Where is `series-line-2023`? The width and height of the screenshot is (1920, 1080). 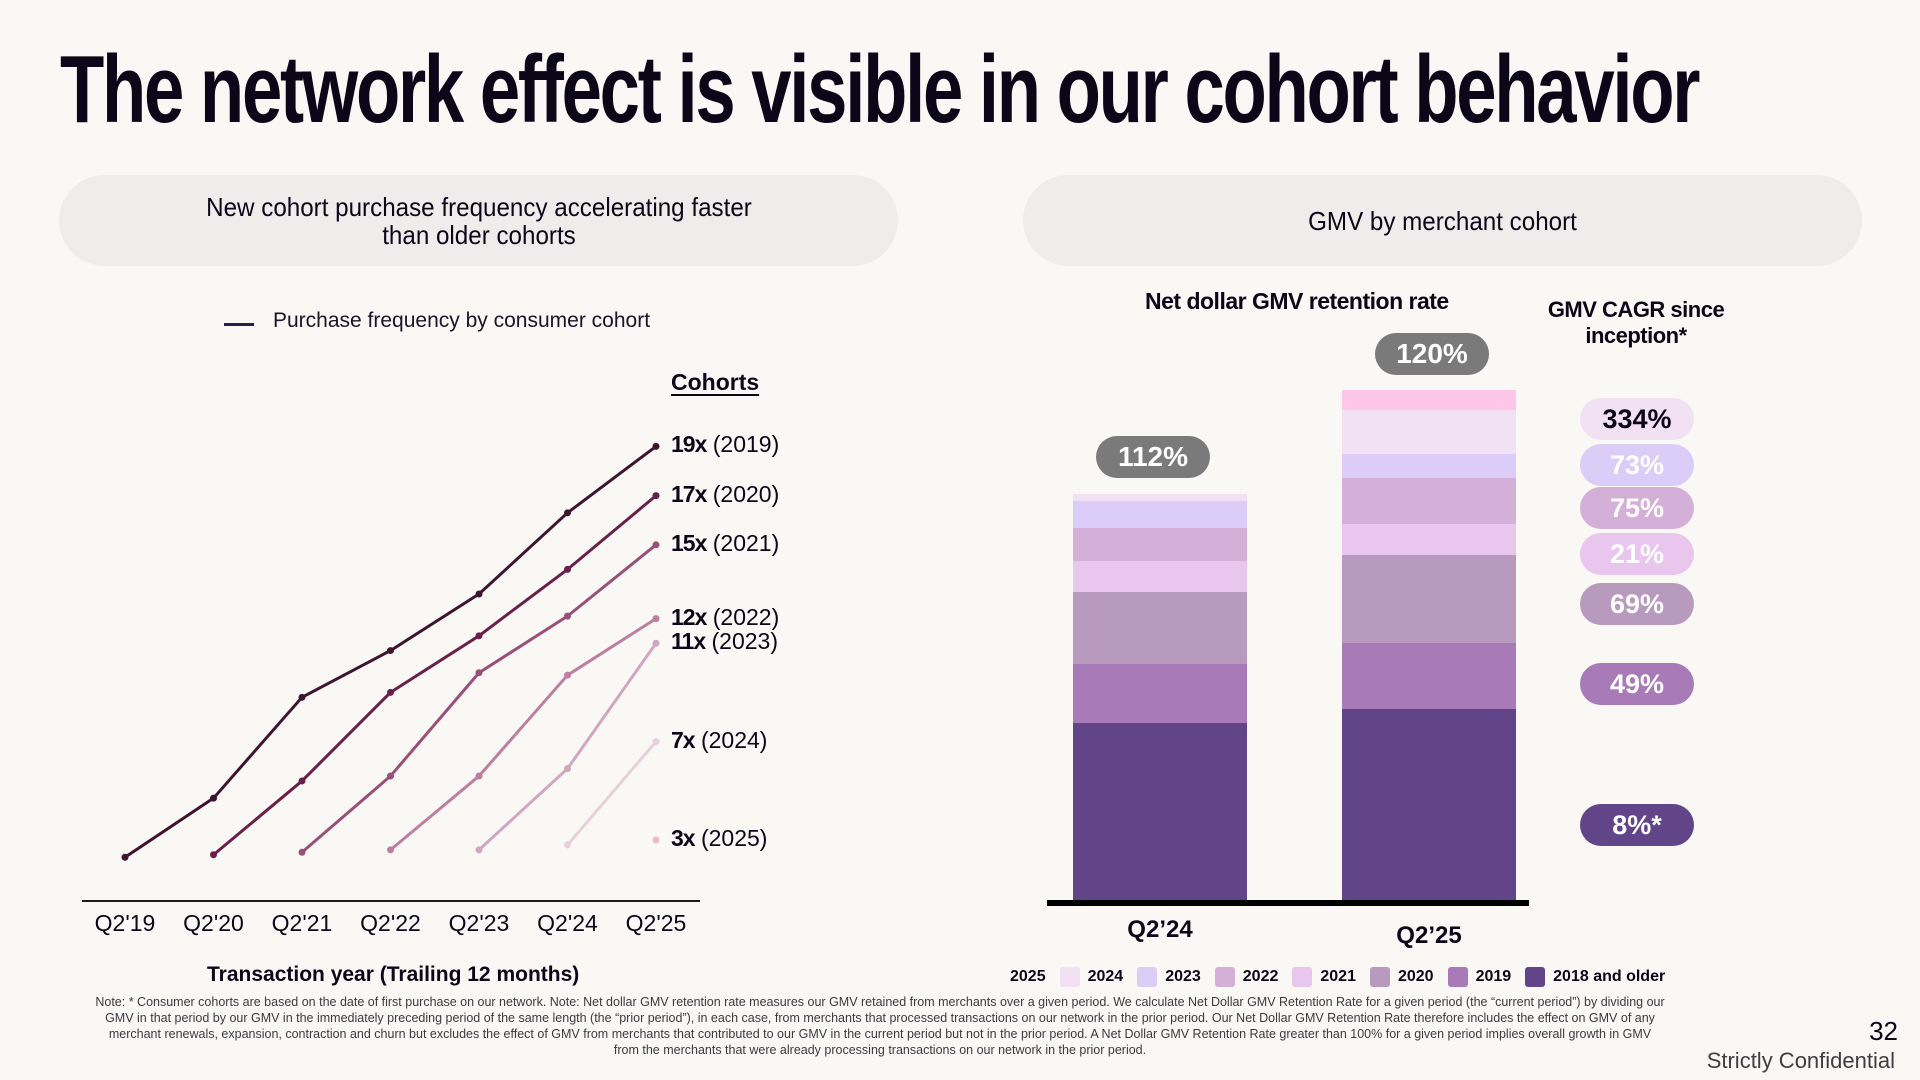 series-line-2023 is located at coordinates (567, 746).